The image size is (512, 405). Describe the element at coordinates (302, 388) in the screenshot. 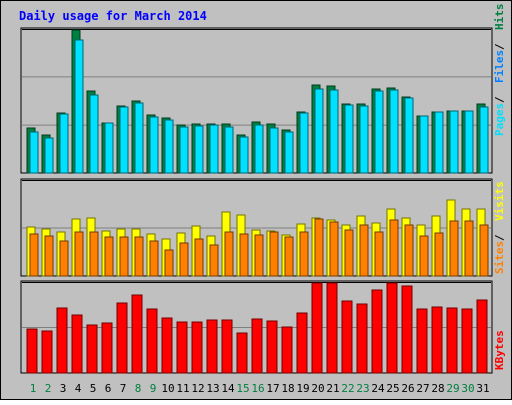

I see `x-tick-label-19: 19` at that location.